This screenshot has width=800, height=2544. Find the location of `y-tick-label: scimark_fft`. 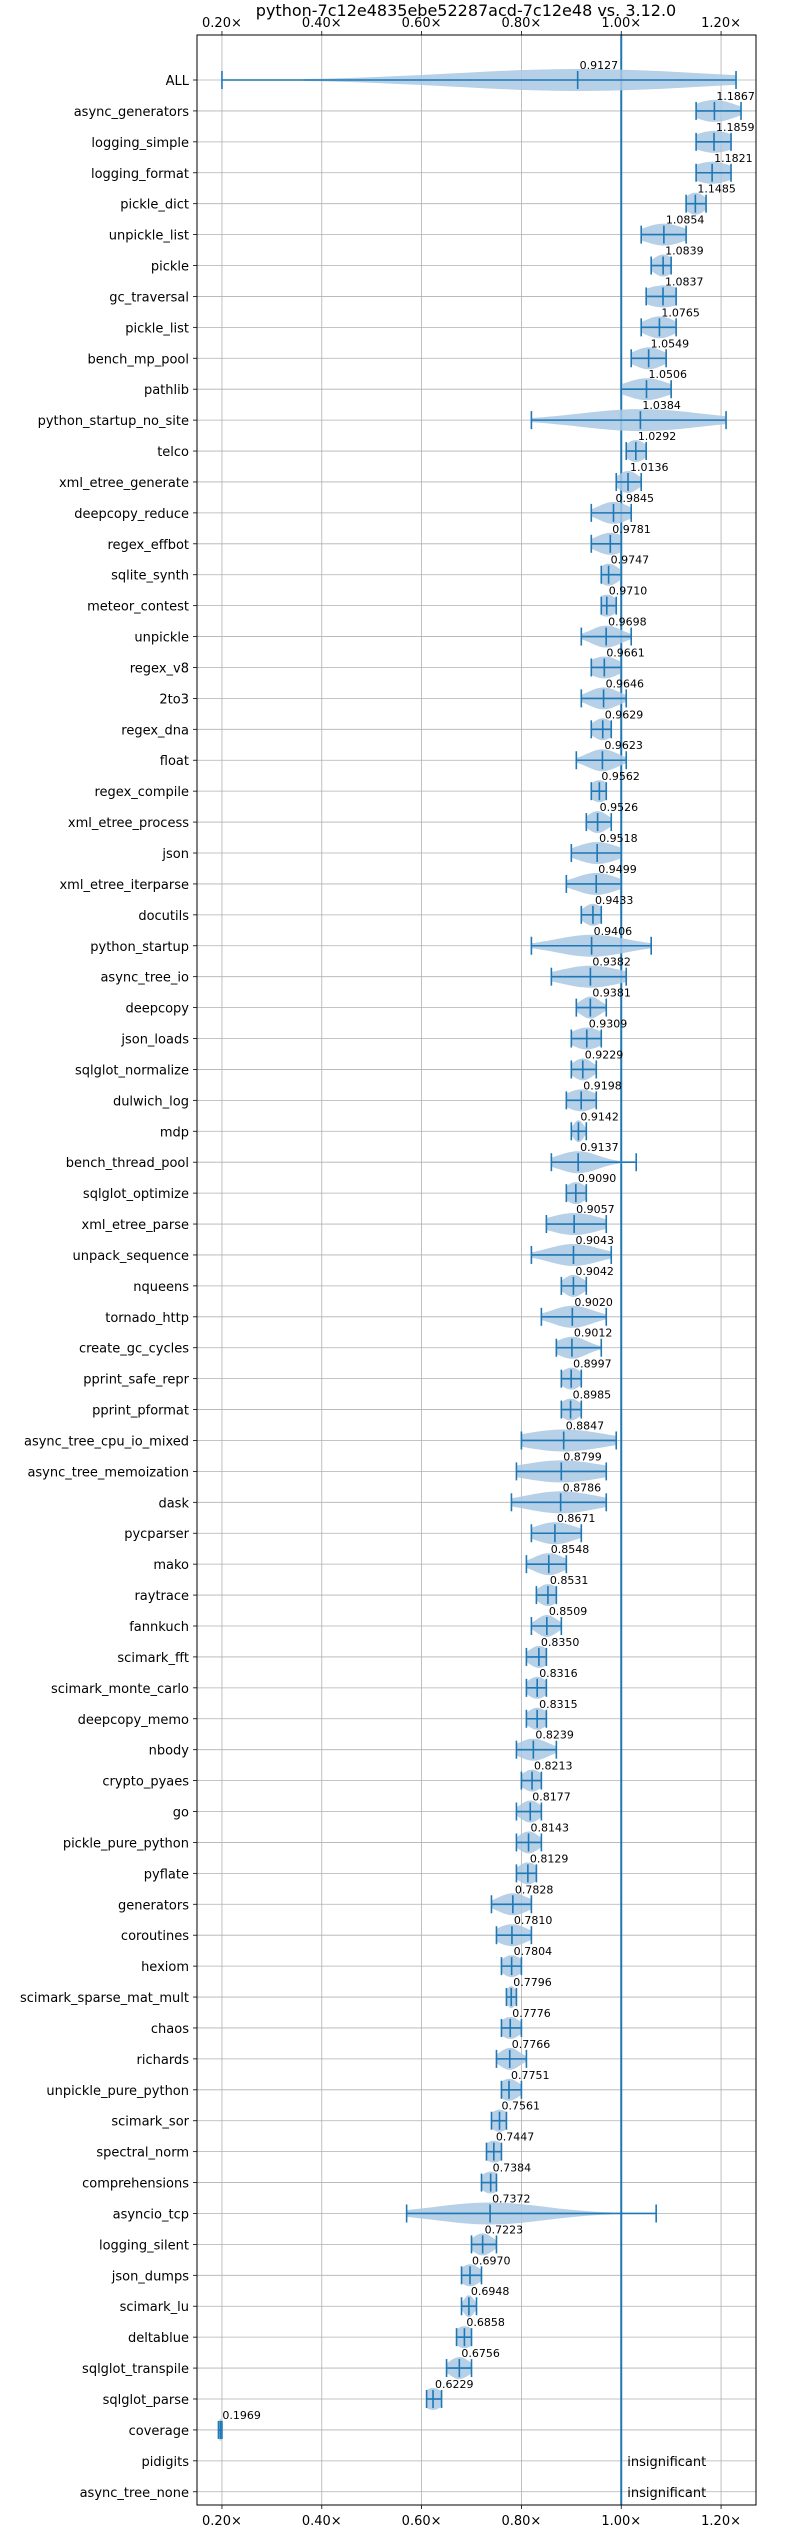

y-tick-label: scimark_fft is located at coordinates (153, 1658).